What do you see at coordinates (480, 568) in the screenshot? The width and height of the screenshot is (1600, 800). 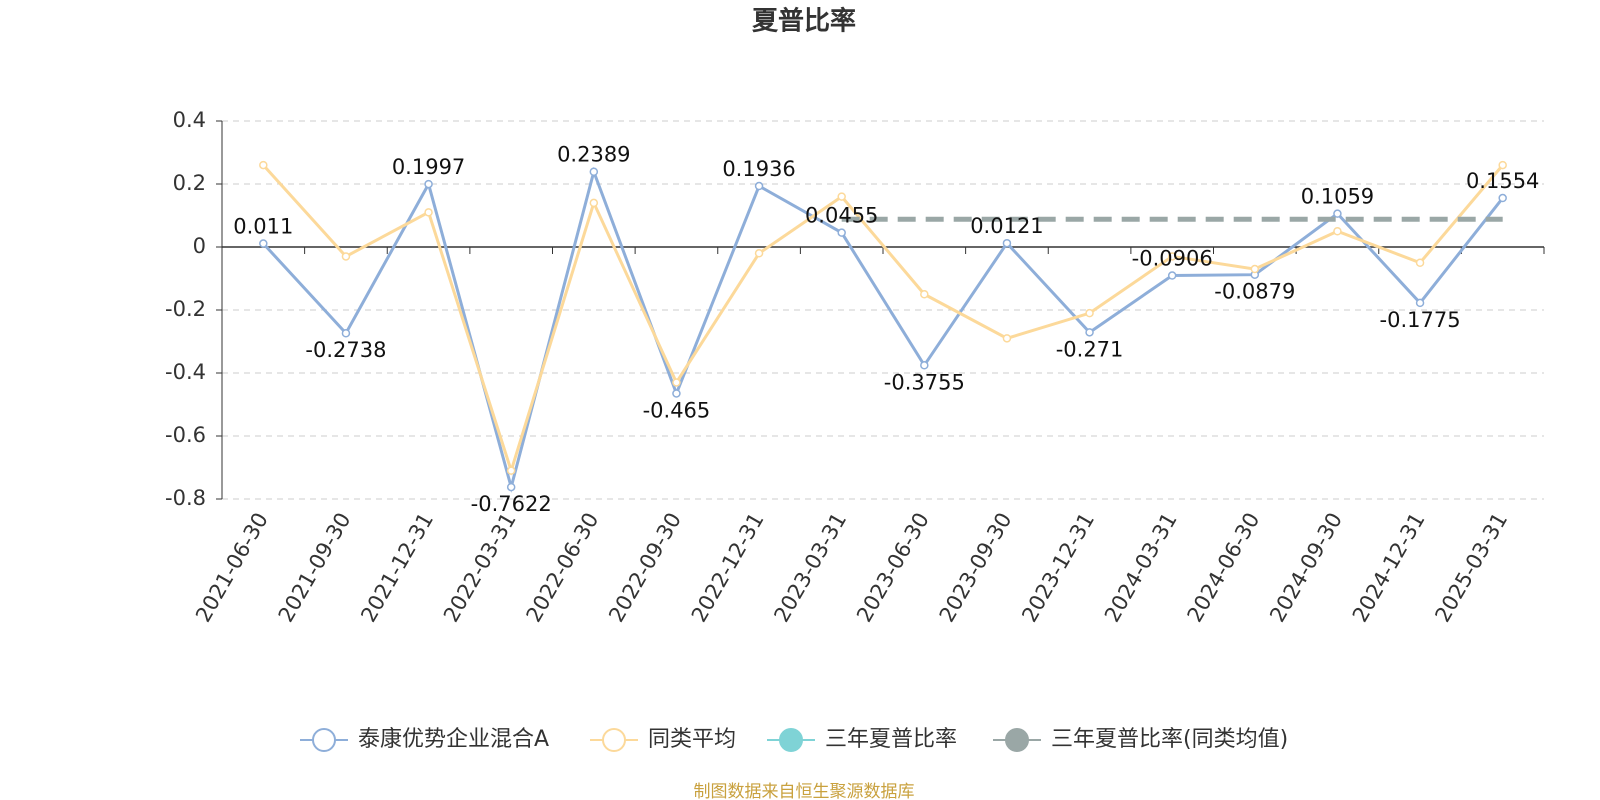 I see `x-tick-label: 2022-03-31` at bounding box center [480, 568].